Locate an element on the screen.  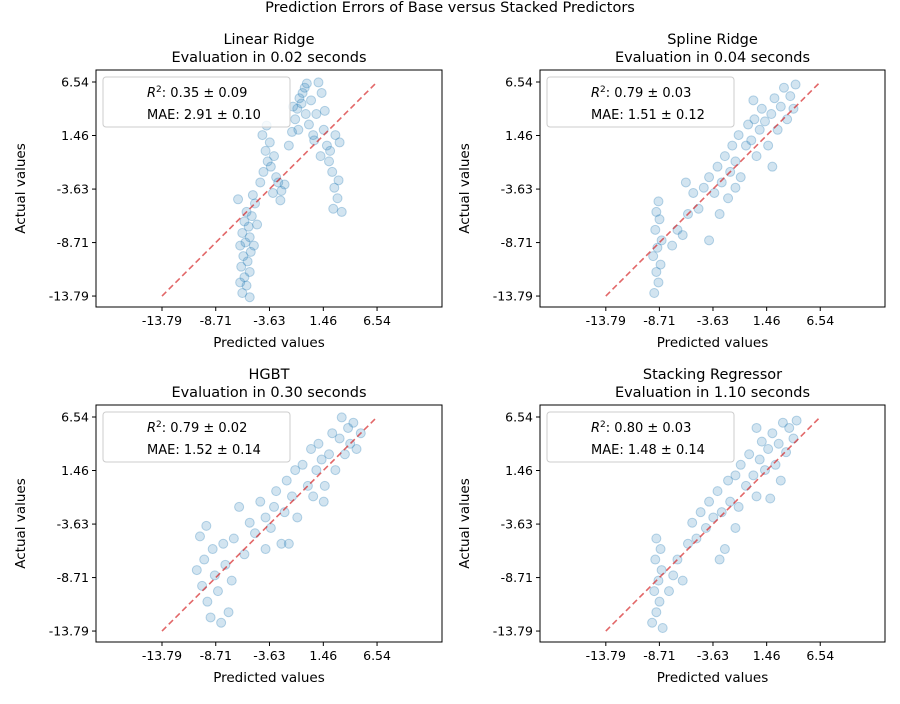
legend: R2: 0.80 ± 0.03 MAE: 1.48 ± 0.14 is located at coordinates (640, 437).